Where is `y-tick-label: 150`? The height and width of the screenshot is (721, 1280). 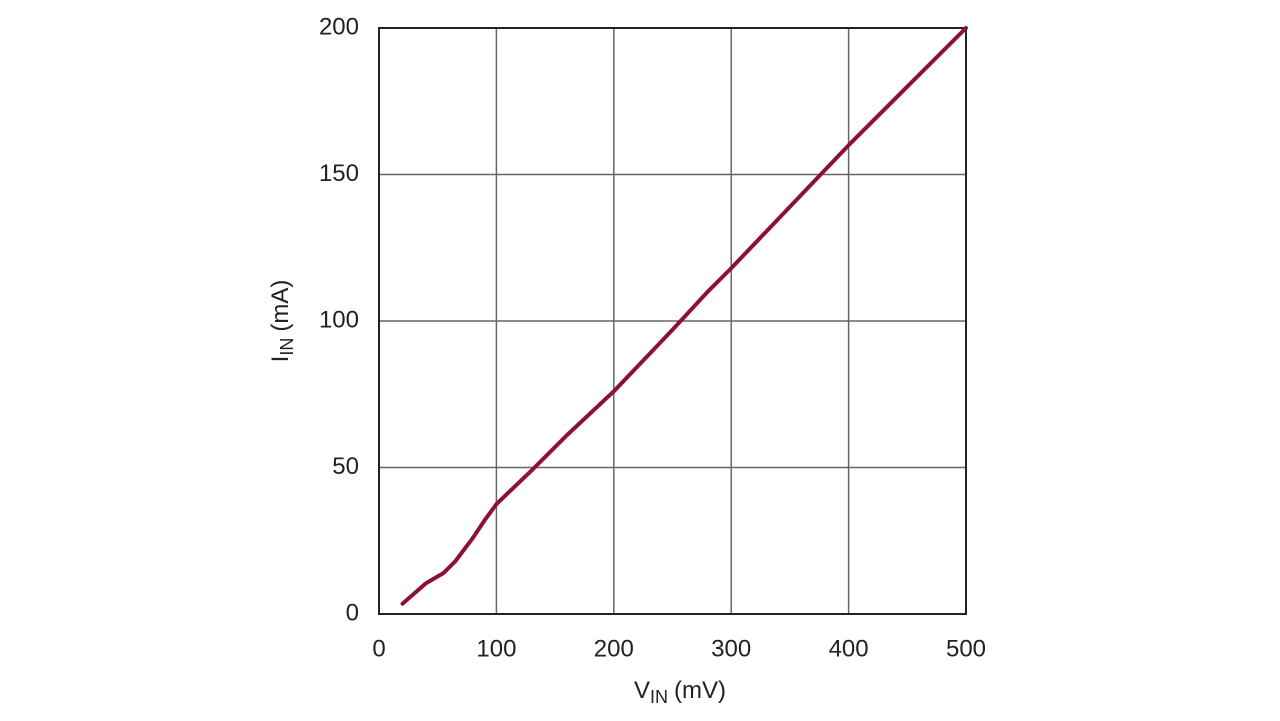
y-tick-label: 150 is located at coordinates (339, 173).